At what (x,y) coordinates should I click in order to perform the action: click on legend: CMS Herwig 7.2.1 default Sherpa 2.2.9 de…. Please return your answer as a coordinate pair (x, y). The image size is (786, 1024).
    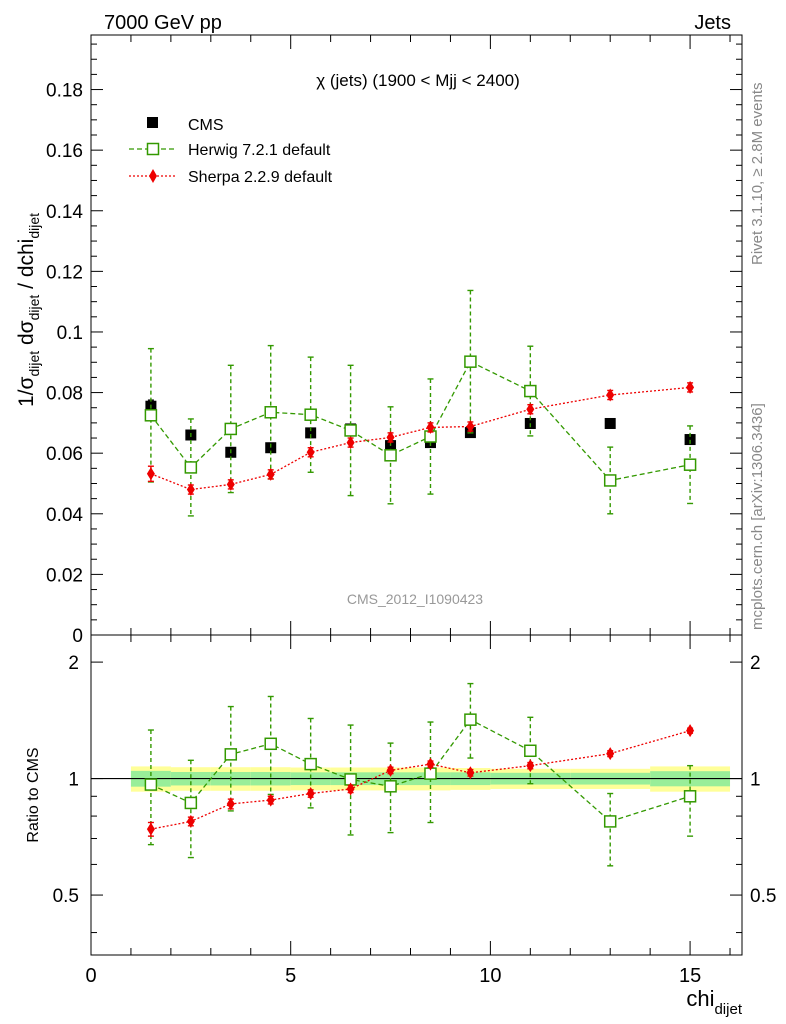
    Looking at the image, I should click on (231, 151).